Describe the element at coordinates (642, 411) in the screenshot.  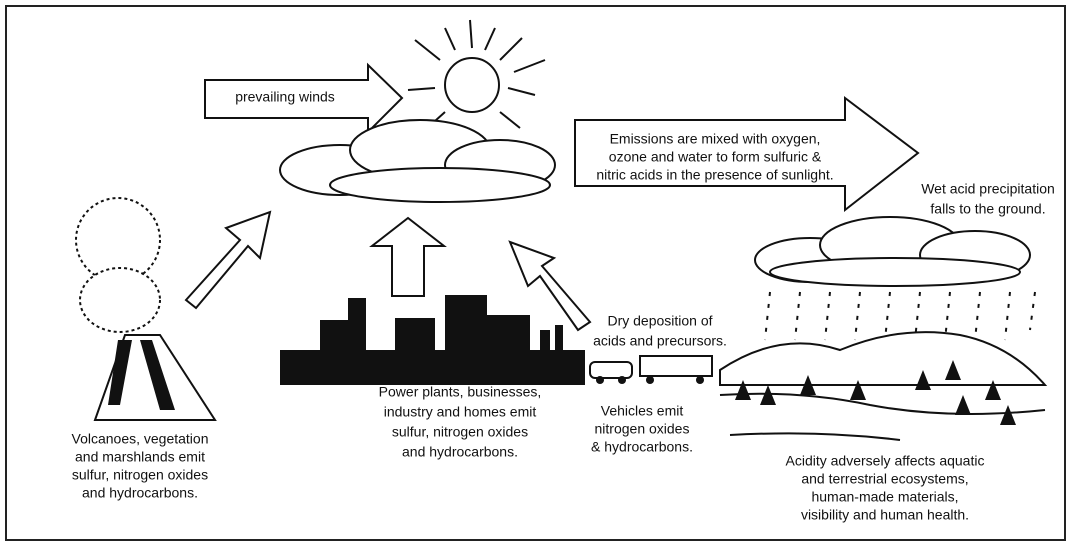
I see `vehicles-label: Vehicles emit` at that location.